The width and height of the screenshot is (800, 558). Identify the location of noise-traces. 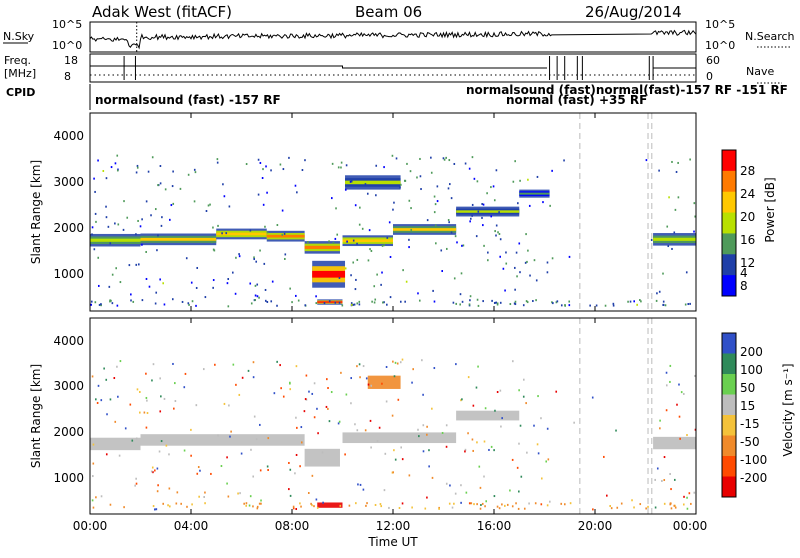
(393, 37).